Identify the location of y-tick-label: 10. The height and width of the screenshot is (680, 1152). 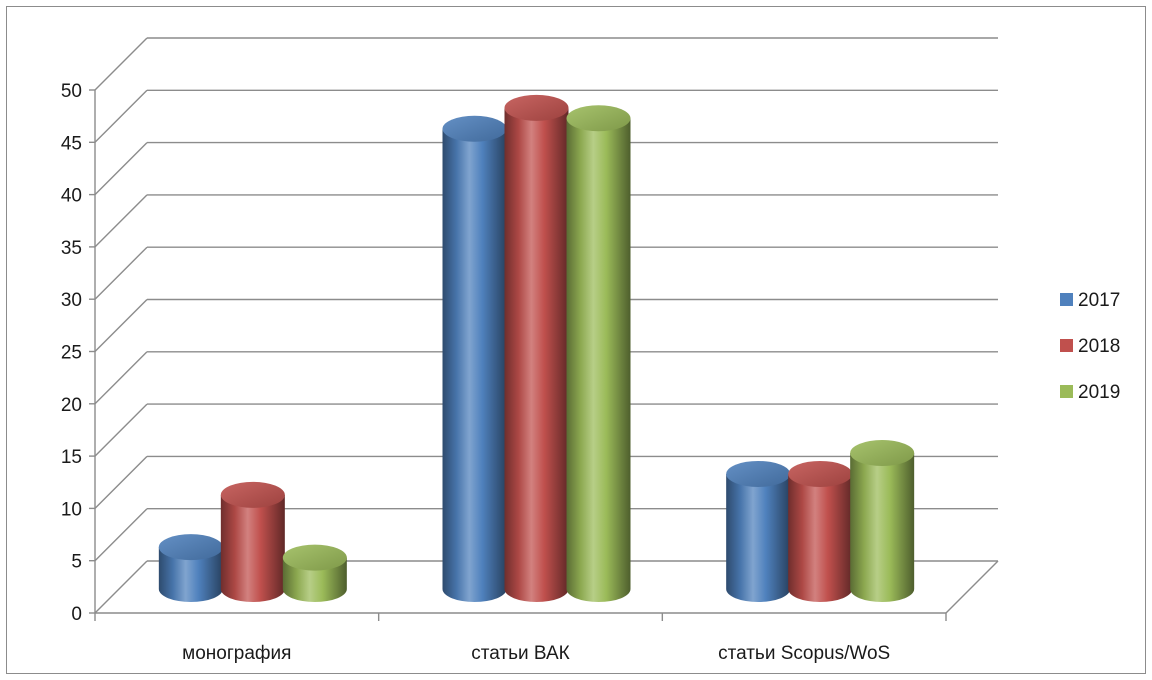
(71, 509).